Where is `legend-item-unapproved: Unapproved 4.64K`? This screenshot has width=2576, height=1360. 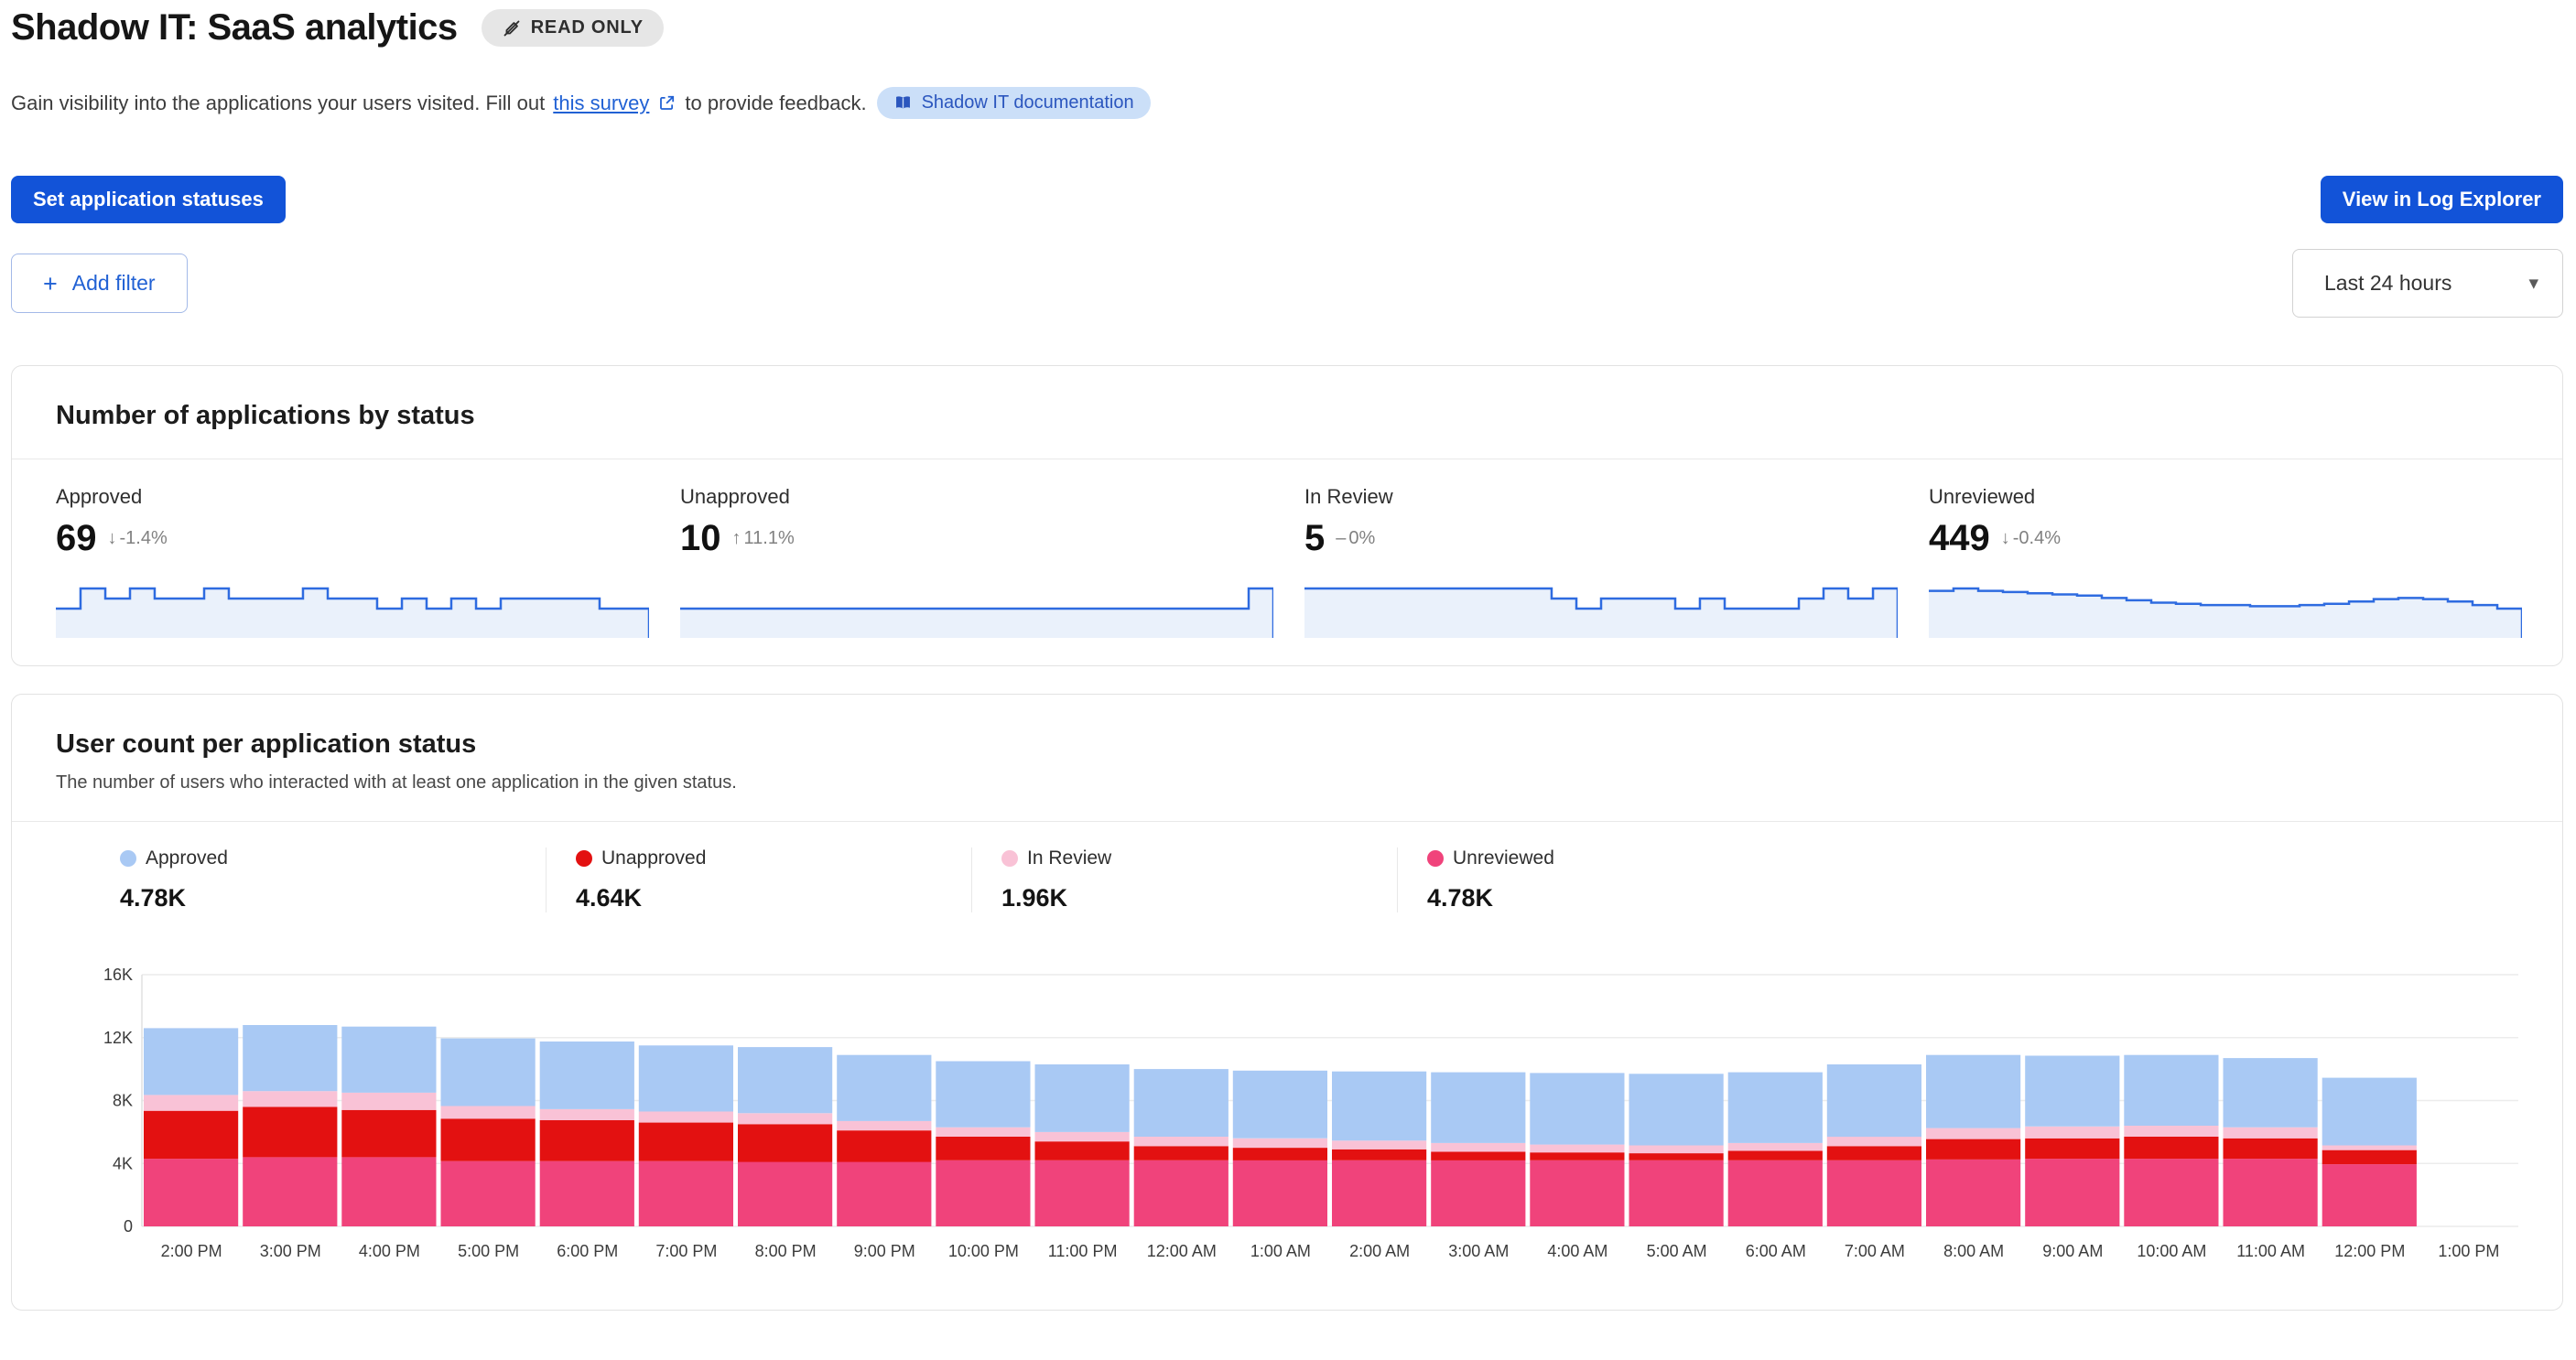
legend-item-unapproved: Unapproved 4.64K is located at coordinates (759, 879).